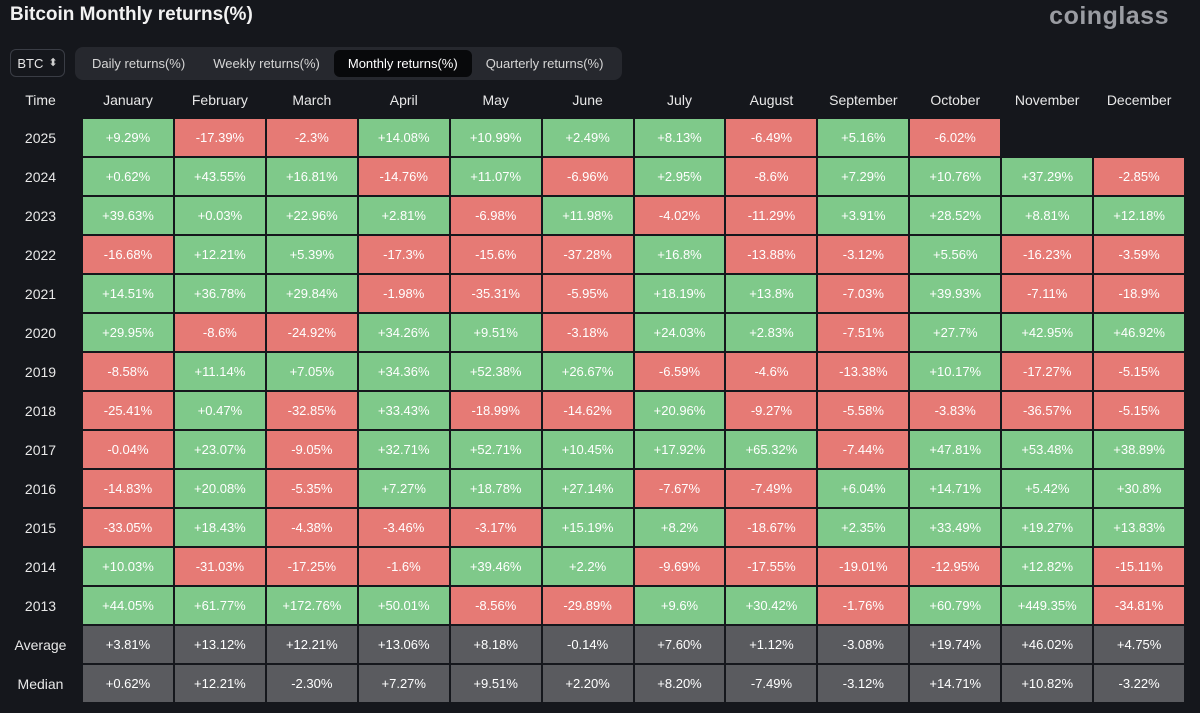 The image size is (1200, 713). Describe the element at coordinates (955, 644) in the screenshot. I see `return-cell: +19.74%` at that location.